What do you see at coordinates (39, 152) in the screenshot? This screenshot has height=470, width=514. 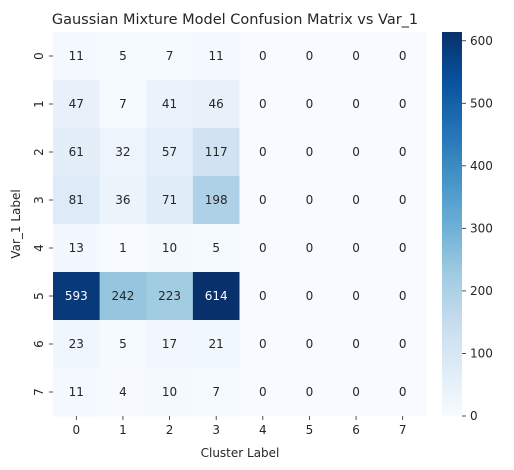 I see `y-tick-label: 2` at bounding box center [39, 152].